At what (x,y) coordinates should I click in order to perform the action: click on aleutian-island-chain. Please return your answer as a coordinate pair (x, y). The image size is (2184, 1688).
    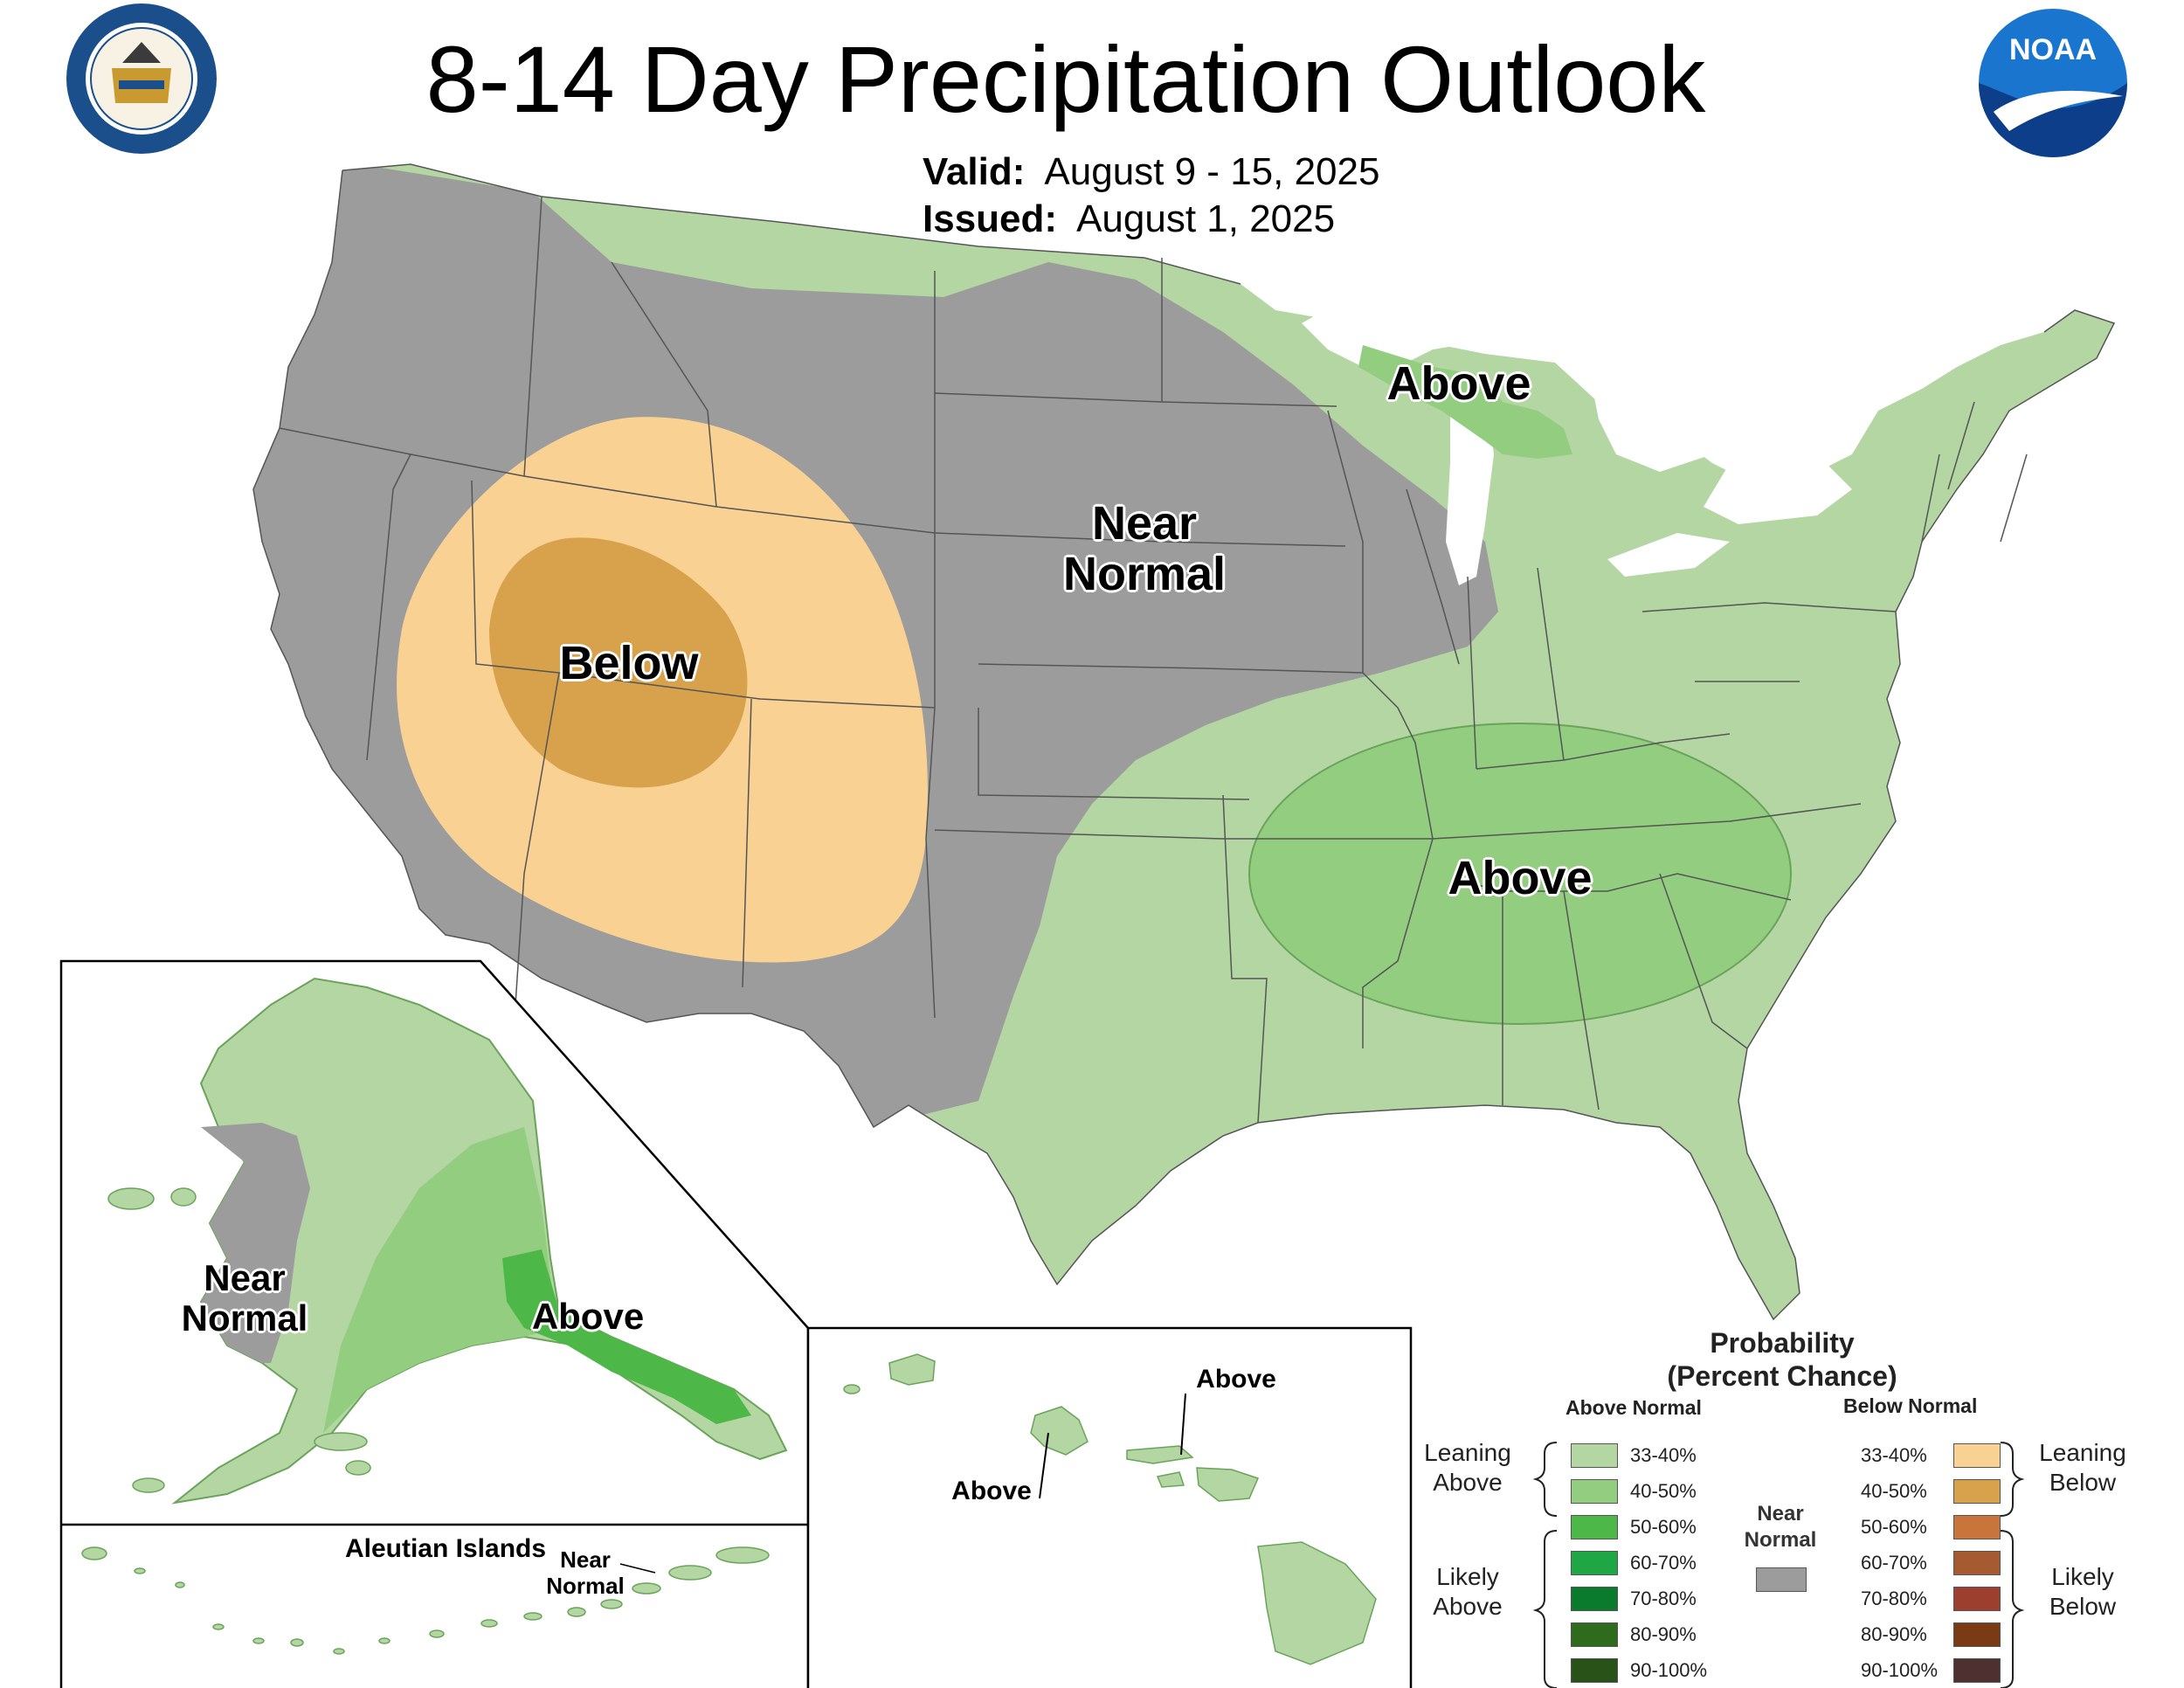
    Looking at the image, I should click on (425, 1600).